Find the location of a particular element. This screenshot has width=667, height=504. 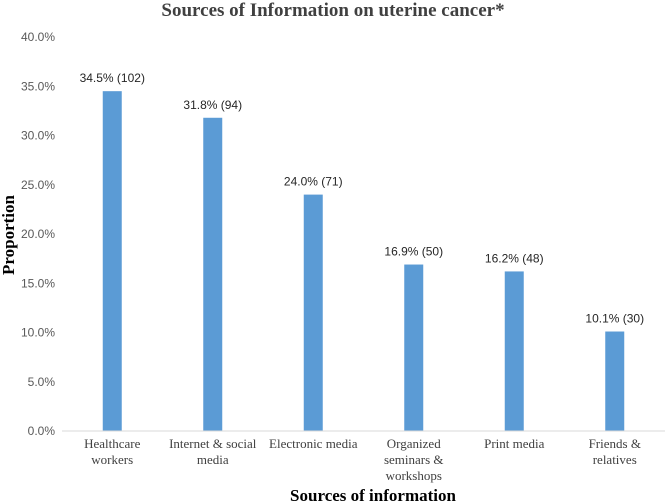

data-label: 24.0% (71) is located at coordinates (313, 182).